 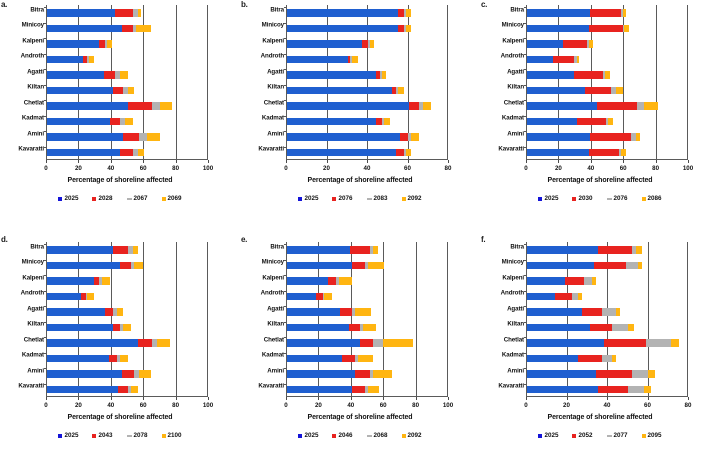 I want to click on legend-label: 2069, so click(x=174, y=198).